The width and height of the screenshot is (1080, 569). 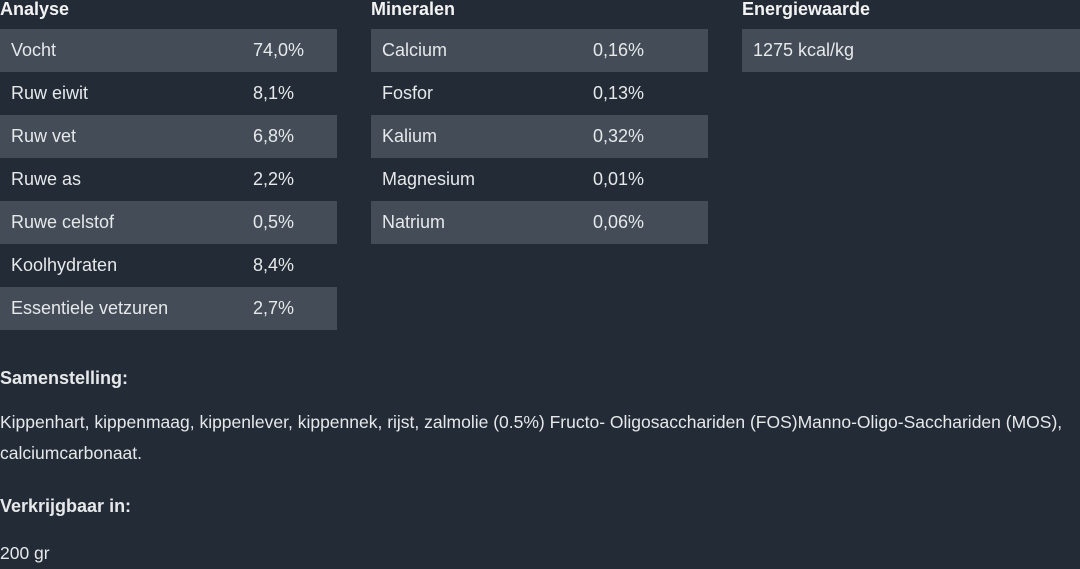 I want to click on cell-value: 6,8%, so click(x=274, y=136).